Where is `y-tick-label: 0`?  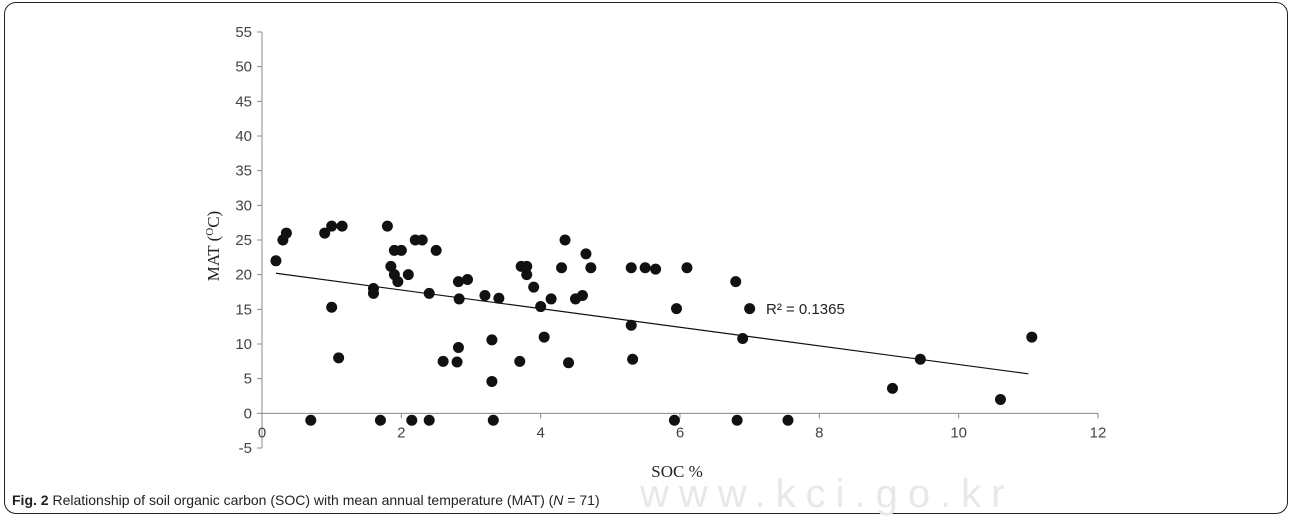
y-tick-label: 0 is located at coordinates (248, 413).